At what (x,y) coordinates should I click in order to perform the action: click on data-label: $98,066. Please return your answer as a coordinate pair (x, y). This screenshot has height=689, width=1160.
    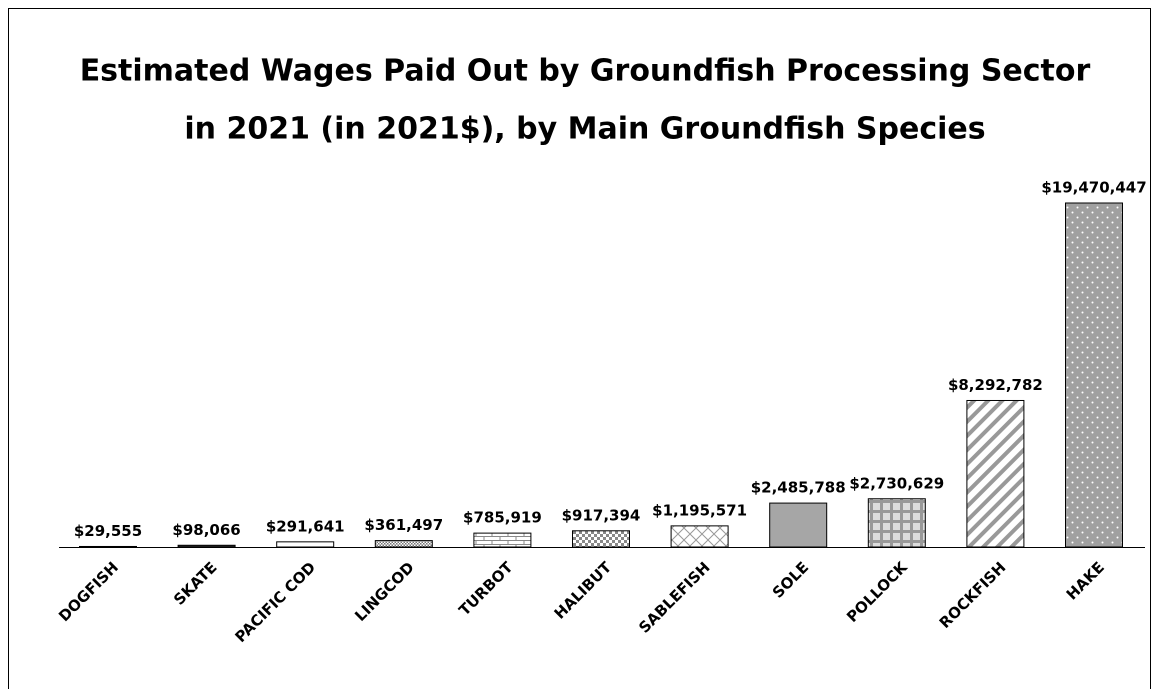
    Looking at the image, I should click on (206, 530).